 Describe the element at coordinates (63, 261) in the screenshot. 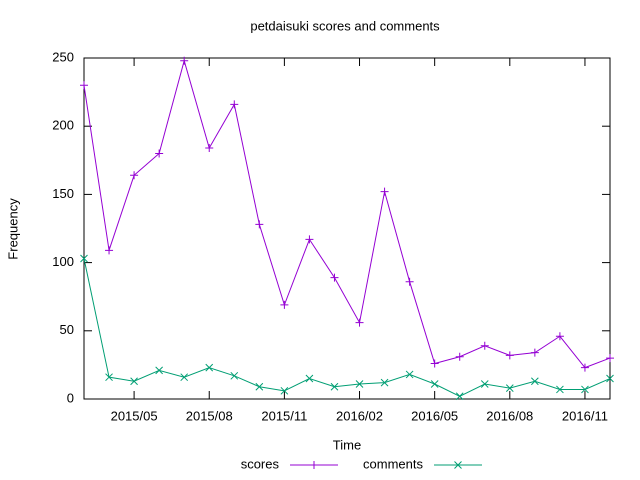

I see `y-tick-label: 100` at that location.